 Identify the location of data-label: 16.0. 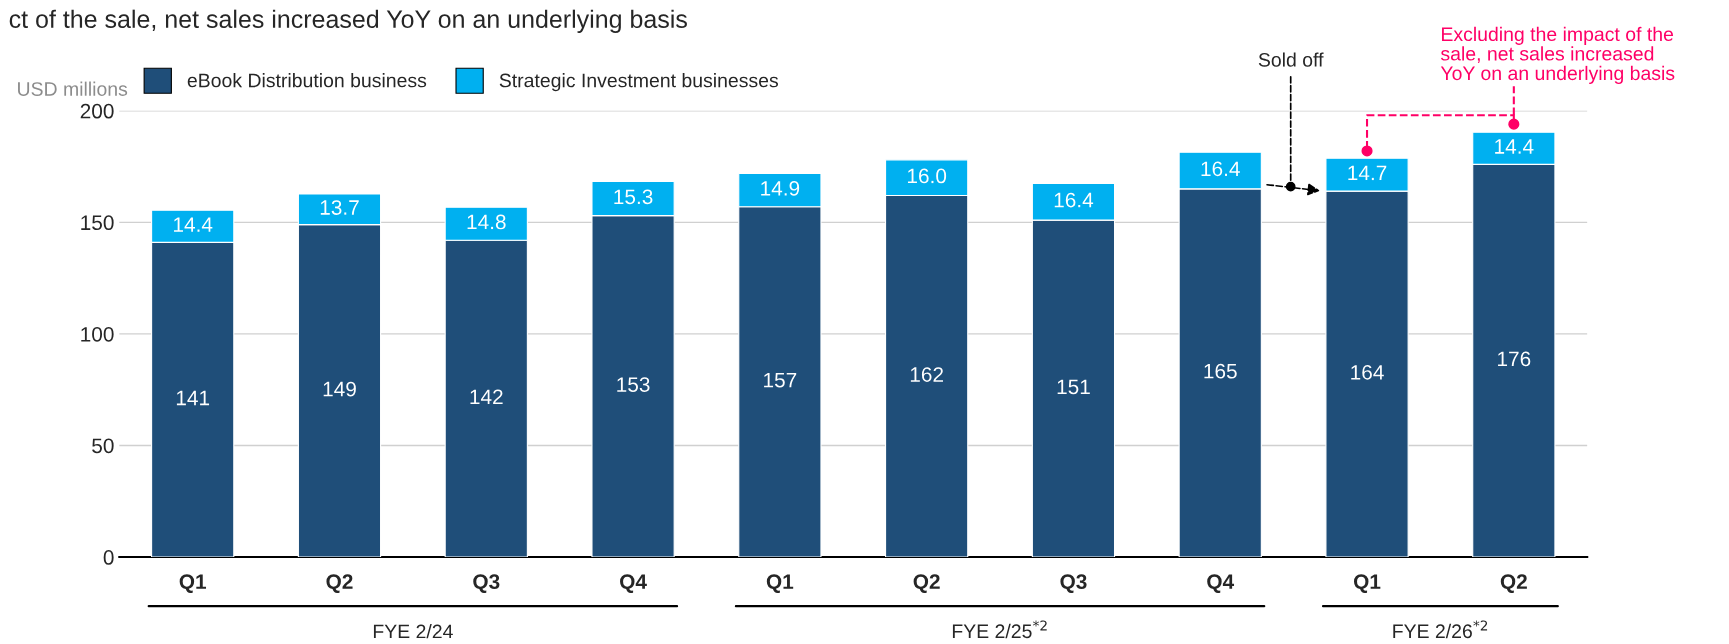
(927, 176).